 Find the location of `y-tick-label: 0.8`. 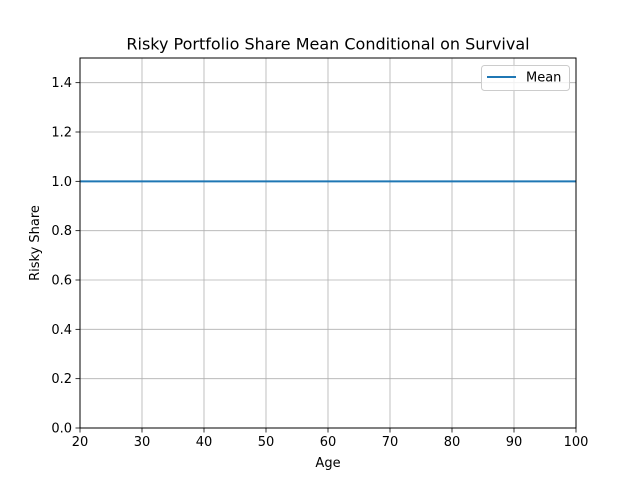

y-tick-label: 0.8 is located at coordinates (61, 231).